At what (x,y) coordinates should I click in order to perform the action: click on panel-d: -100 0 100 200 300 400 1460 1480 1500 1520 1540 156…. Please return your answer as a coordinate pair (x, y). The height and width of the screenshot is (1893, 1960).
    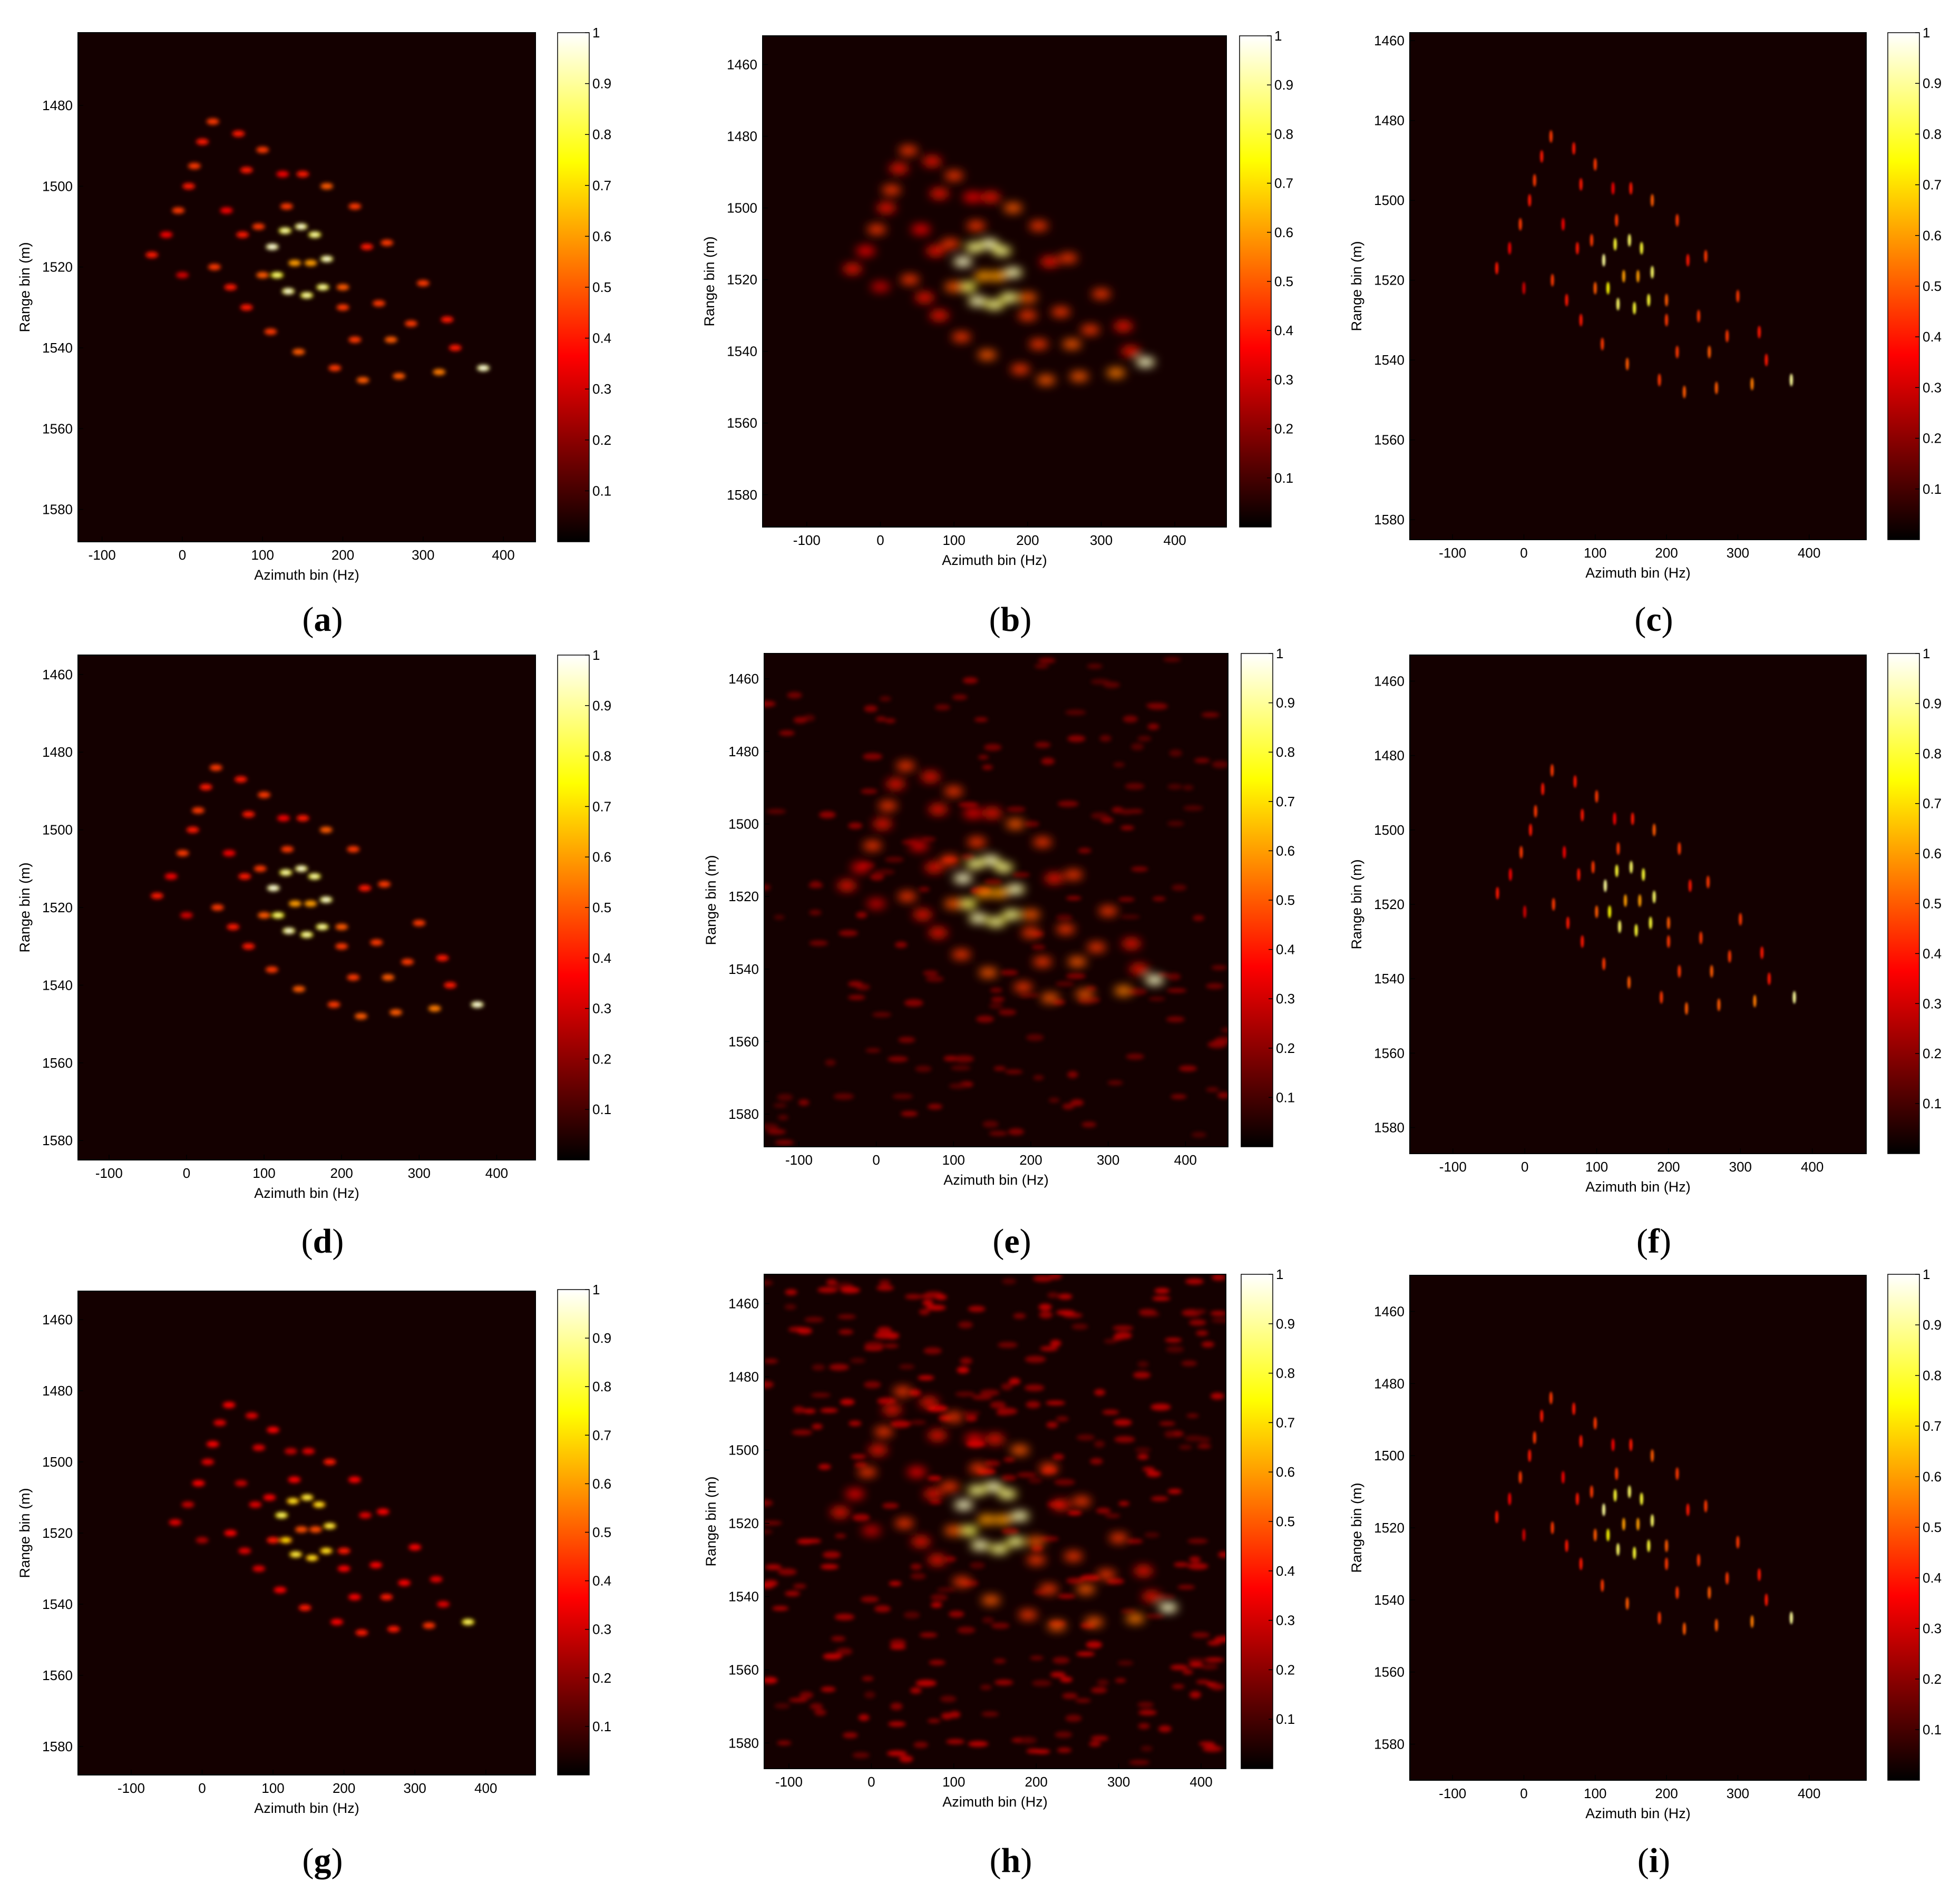
    Looking at the image, I should click on (314, 954).